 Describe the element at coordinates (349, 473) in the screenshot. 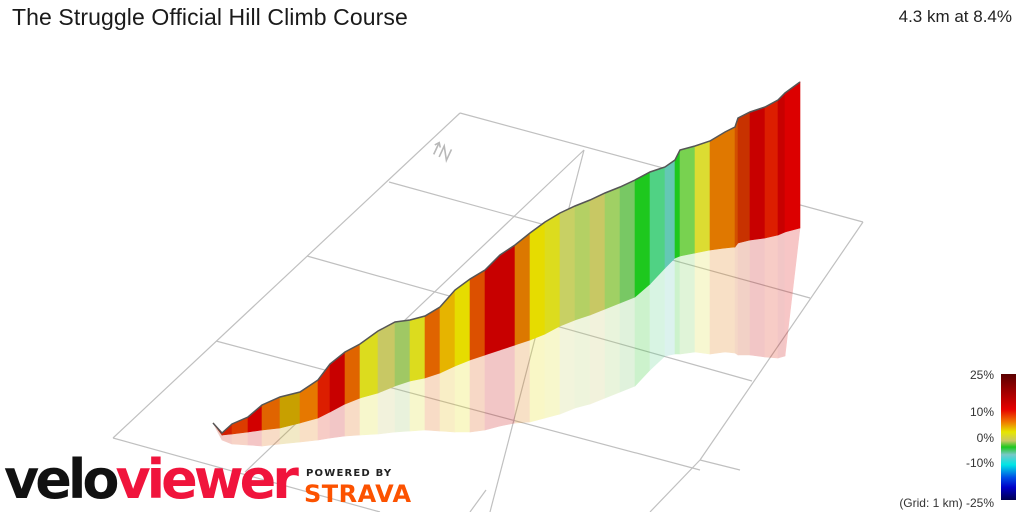

I see `powered-by-label: POWERED BY` at that location.